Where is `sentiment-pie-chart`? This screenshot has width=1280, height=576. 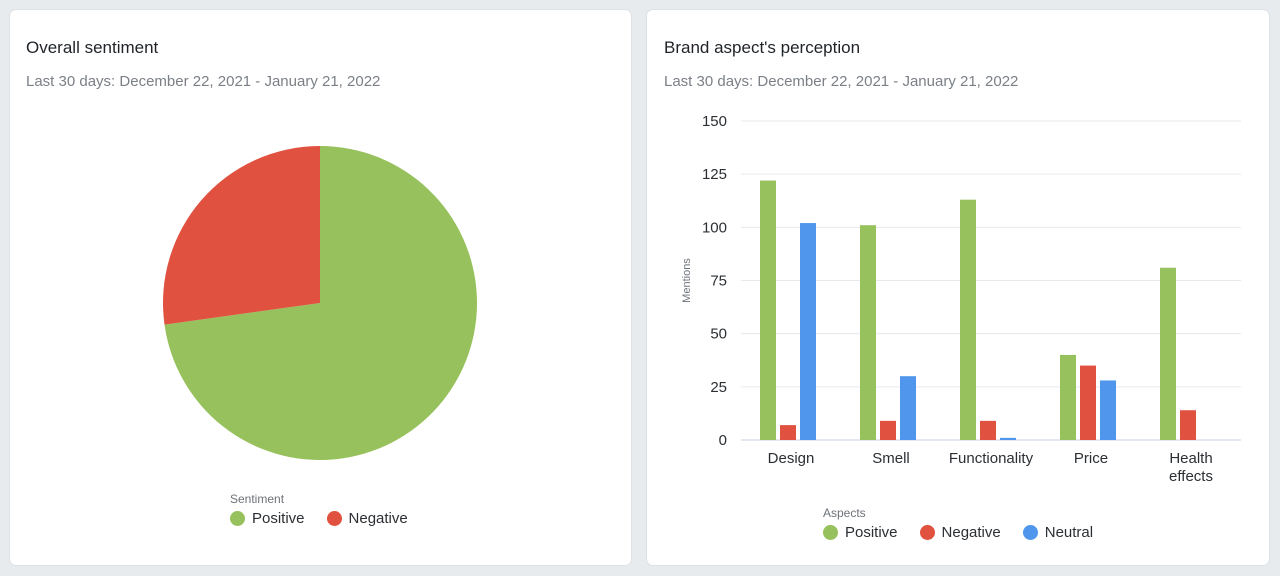
sentiment-pie-chart is located at coordinates (320, 303).